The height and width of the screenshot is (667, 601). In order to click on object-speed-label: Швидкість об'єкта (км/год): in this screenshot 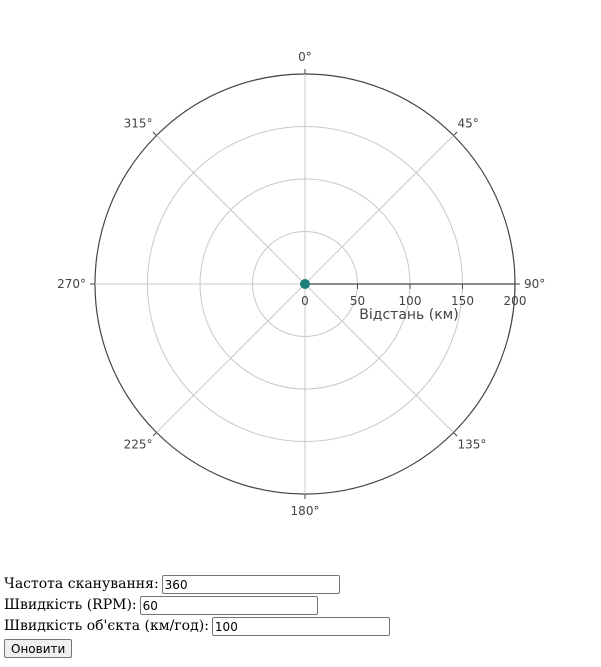, I will do `click(106, 626)`.